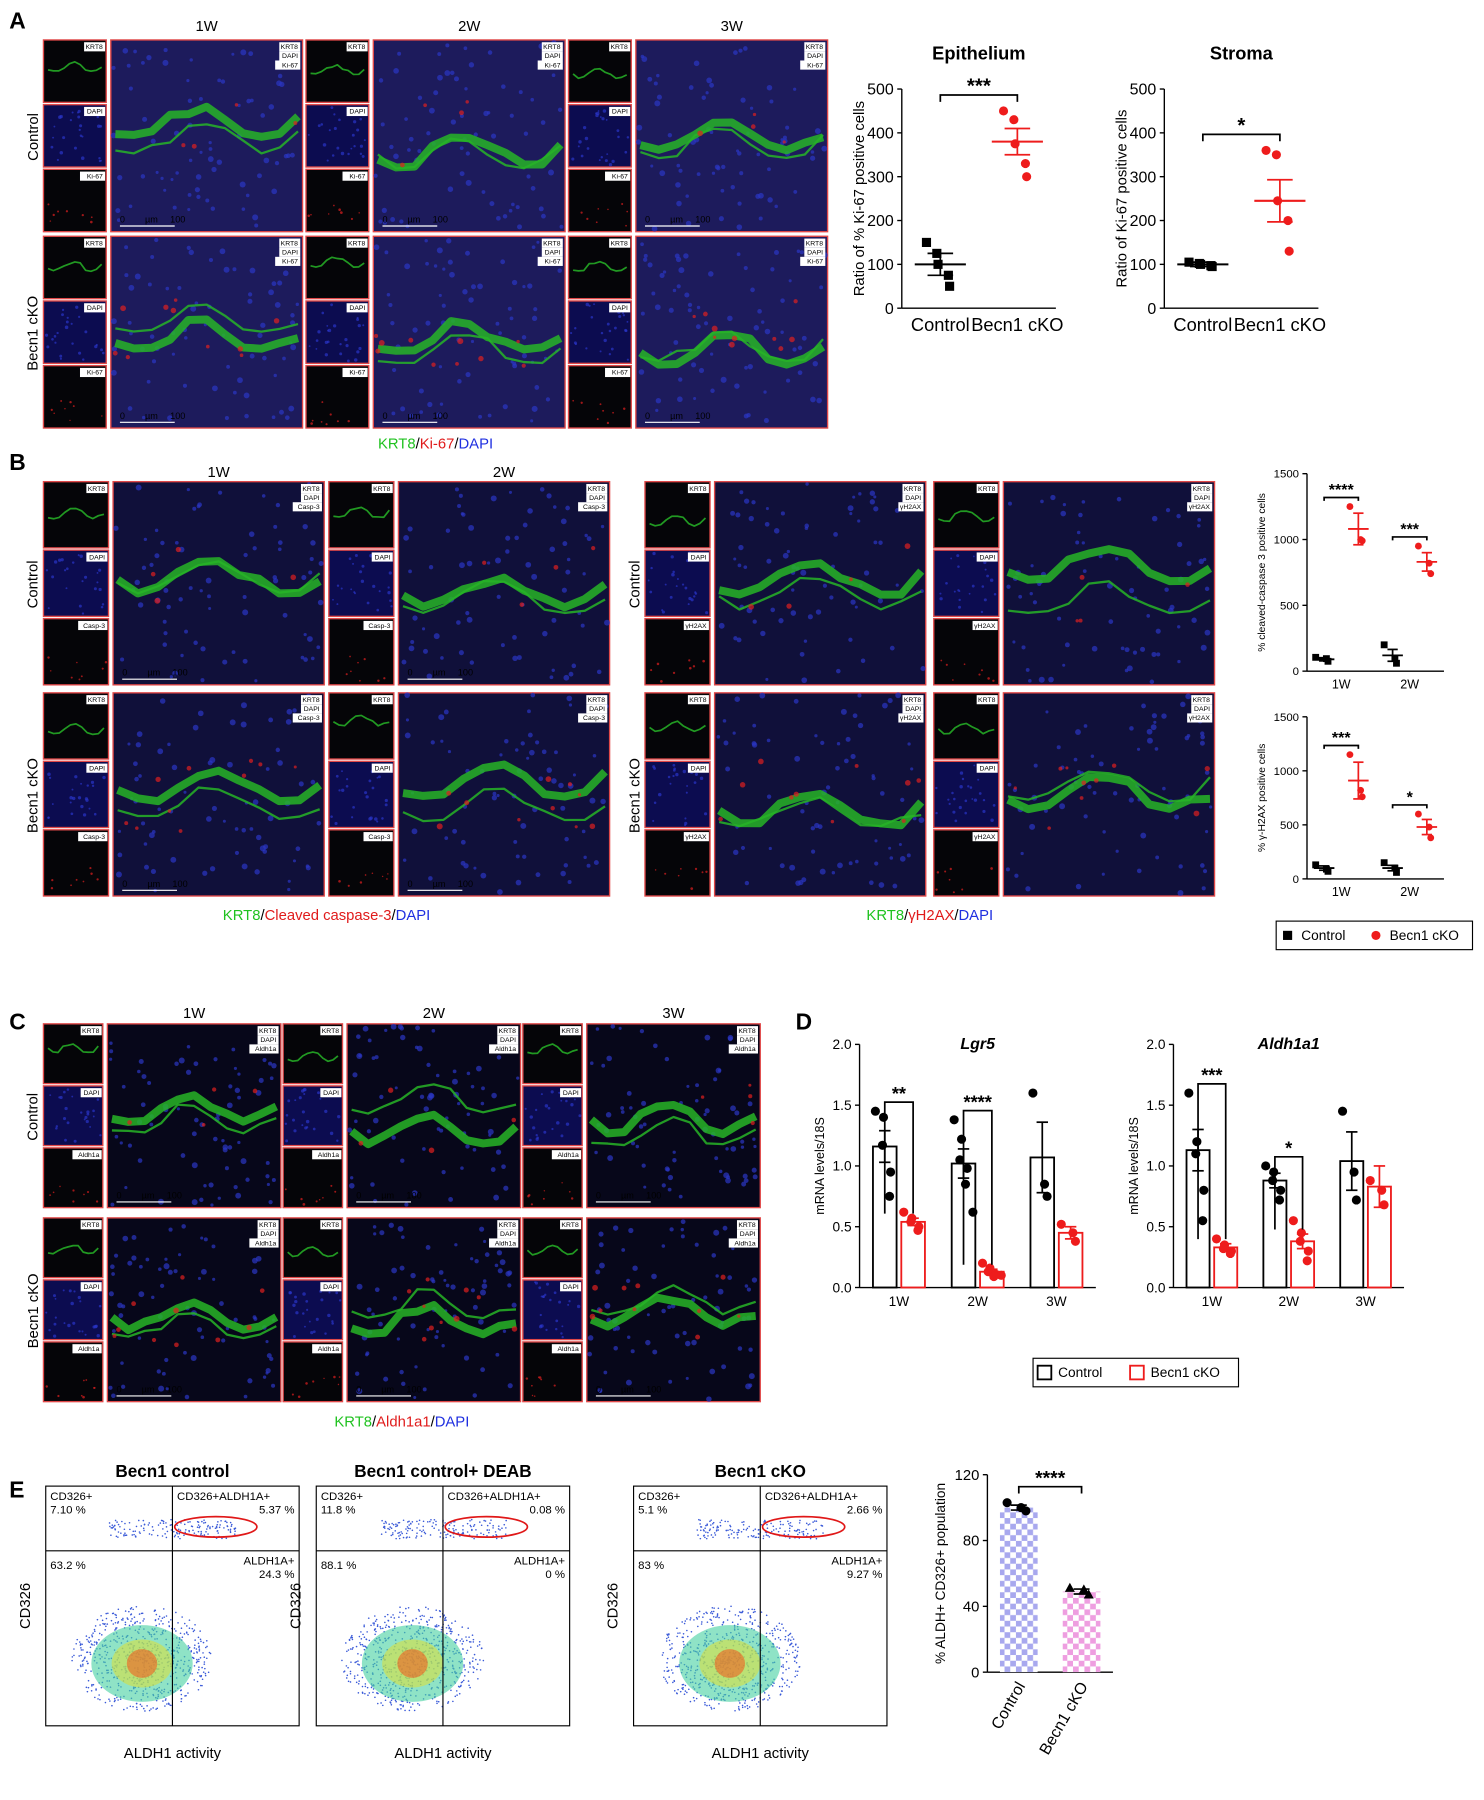 This screenshot has width=1484, height=1800. What do you see at coordinates (1286, 541) in the screenshot?
I see `y-tick-label: 1000` at bounding box center [1286, 541].